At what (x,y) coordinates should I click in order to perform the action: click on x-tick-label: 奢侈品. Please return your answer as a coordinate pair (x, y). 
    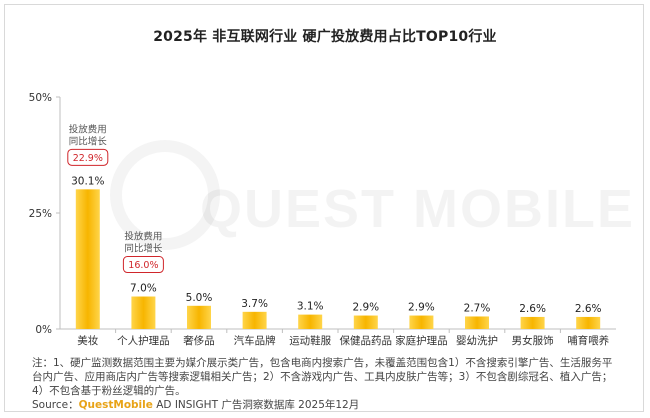
    Looking at the image, I should click on (199, 340).